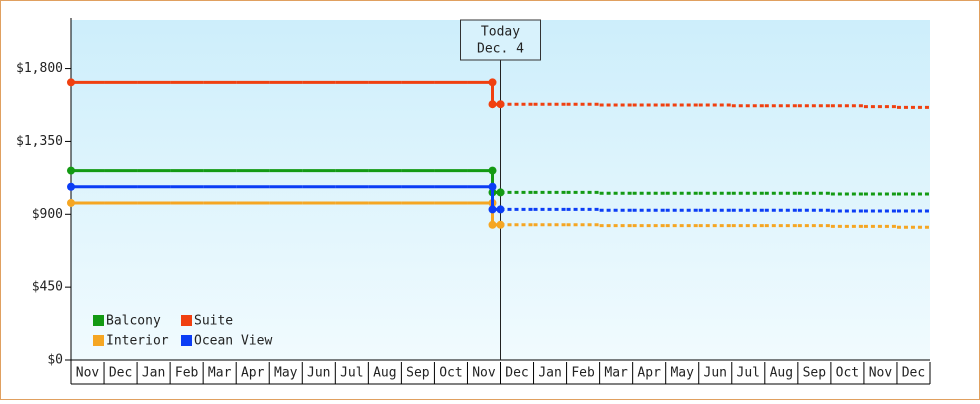 This screenshot has width=980, height=404. What do you see at coordinates (55, 360) in the screenshot?
I see `y-tick-label: $0` at bounding box center [55, 360].